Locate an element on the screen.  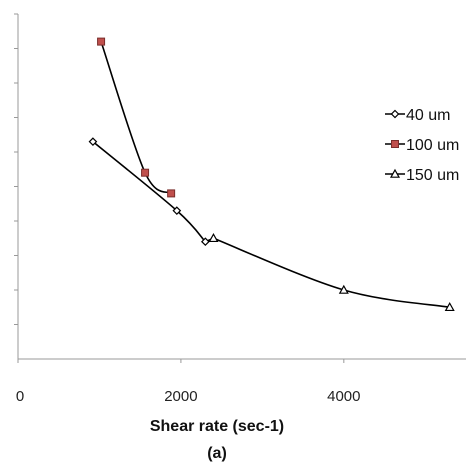
x-tick-labels: 0 2000 4000 is located at coordinates (188, 396).